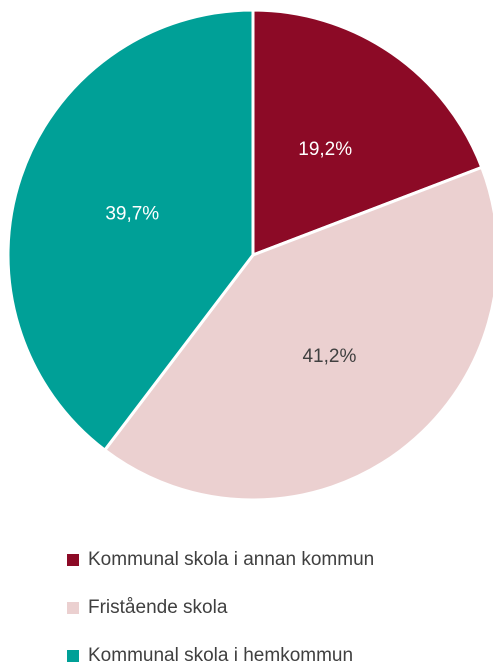 The height and width of the screenshot is (666, 493). What do you see at coordinates (325, 149) in the screenshot?
I see `slice-label: 19,2%` at bounding box center [325, 149].